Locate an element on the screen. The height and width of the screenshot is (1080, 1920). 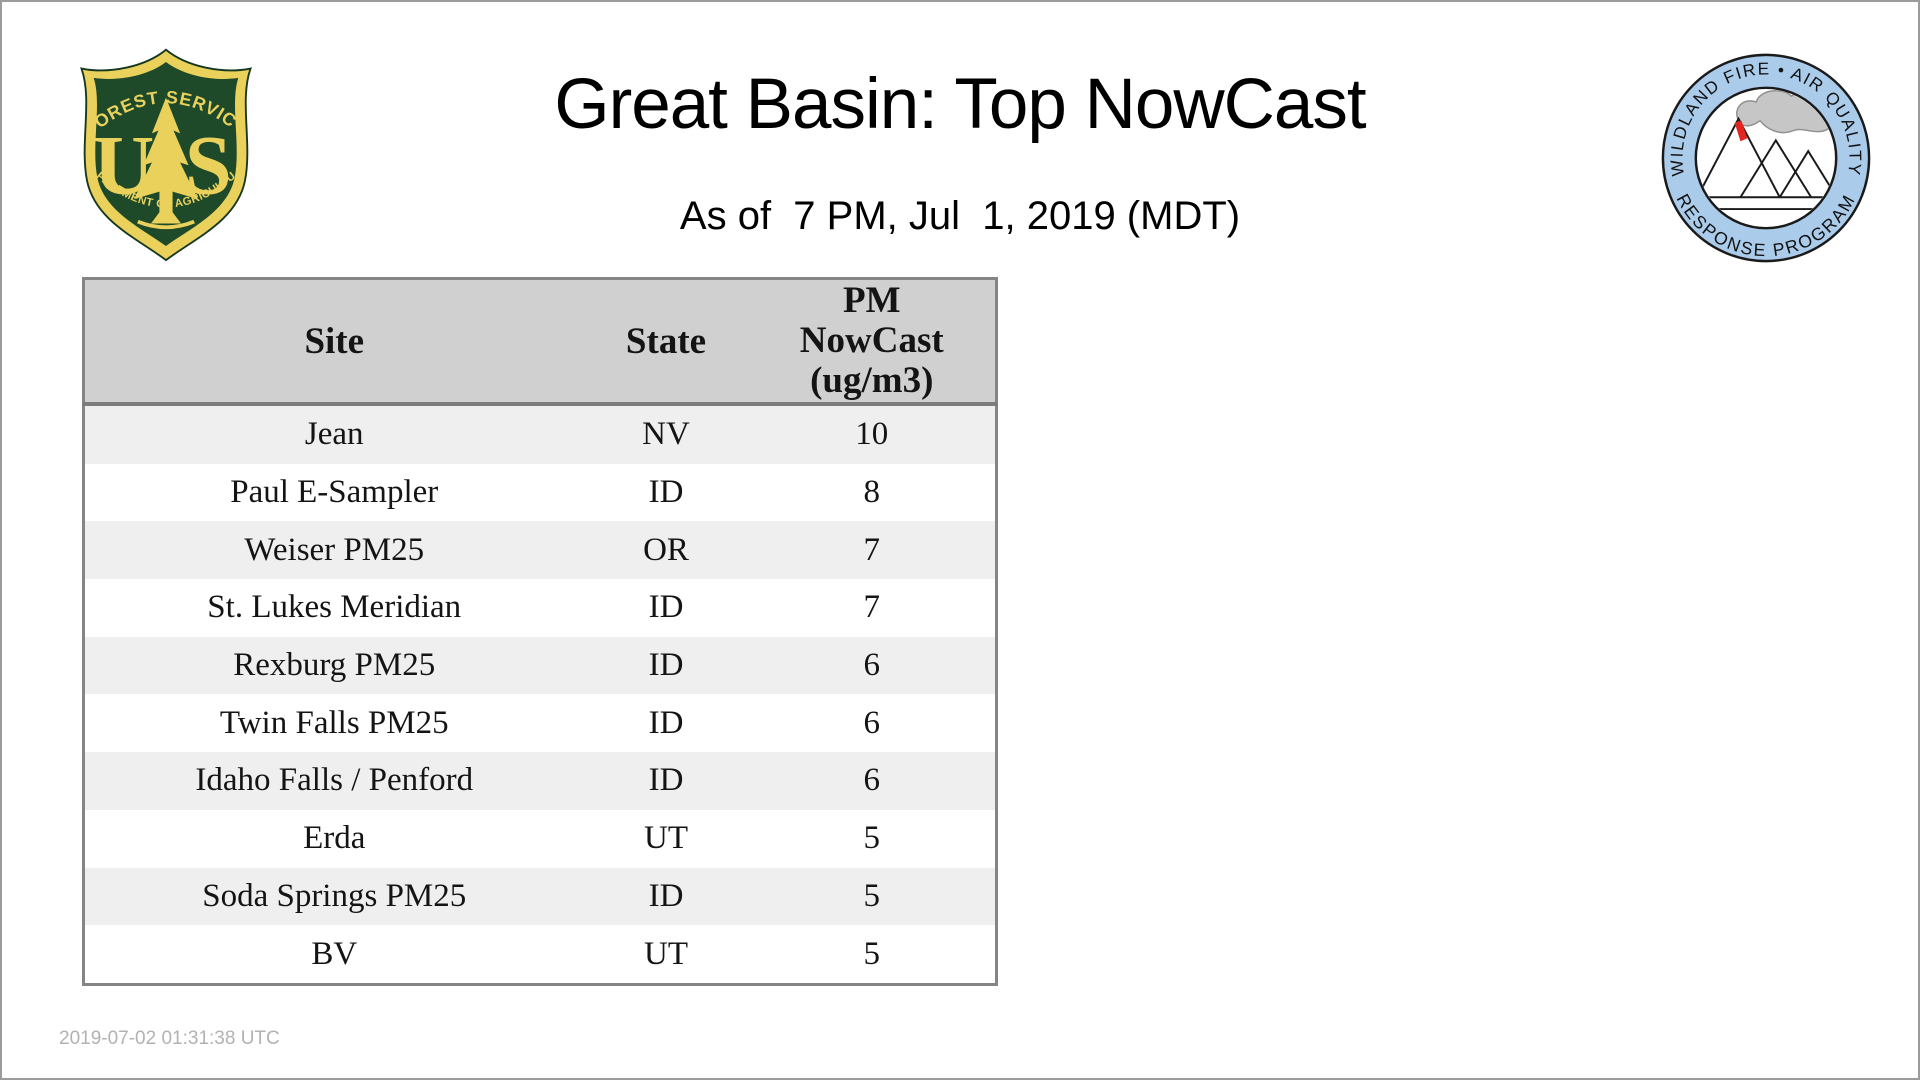
table-row: Weiser PM25 OR 7 is located at coordinates (540, 550).